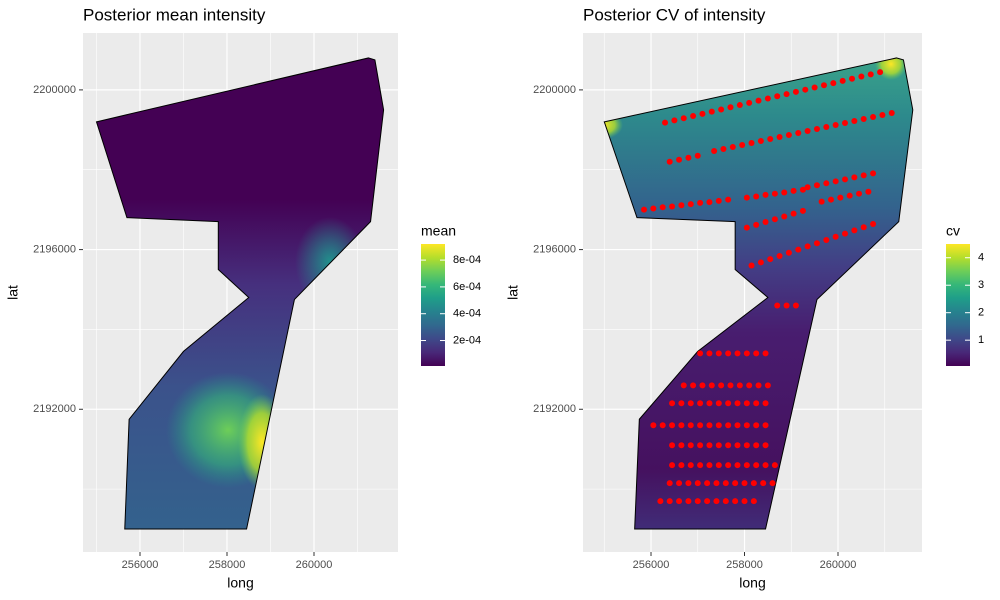 This screenshot has height=600, width=1000. I want to click on x-tick-label: 256000, so click(140, 565).